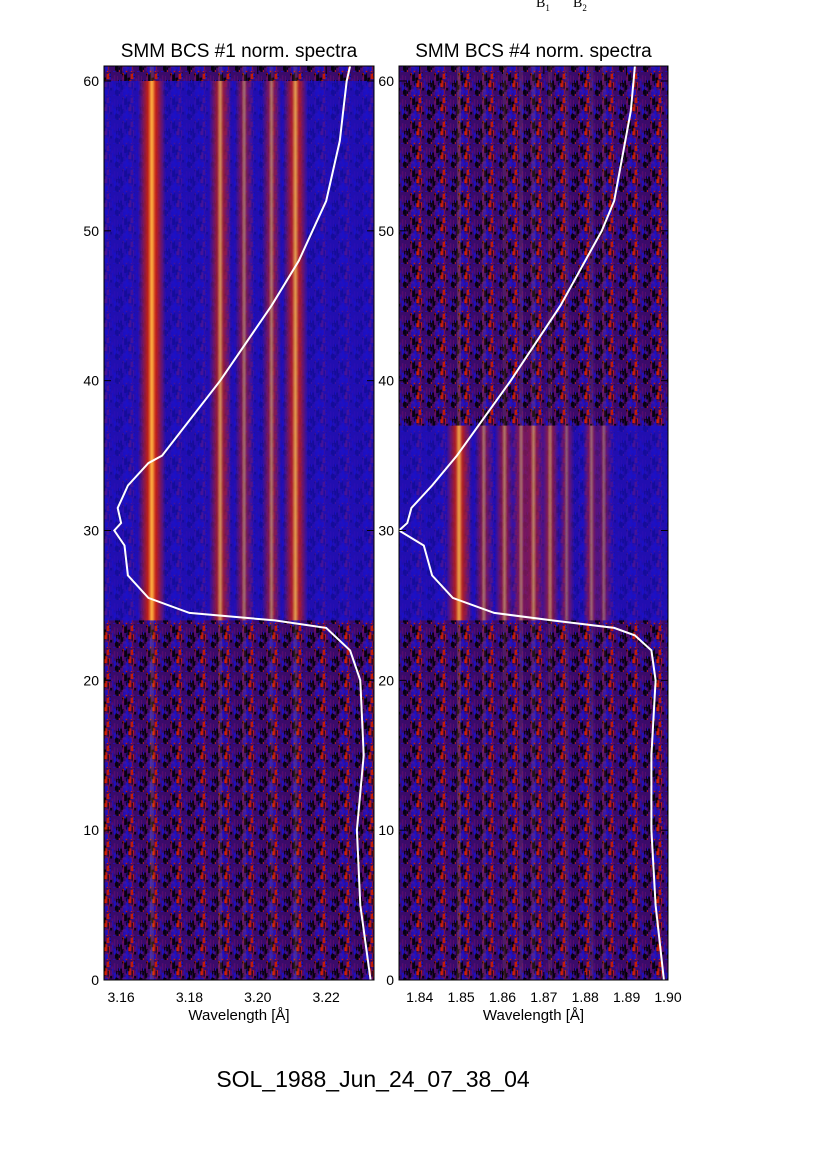 The width and height of the screenshot is (826, 1169). Describe the element at coordinates (543, 997) in the screenshot. I see `x-tick-label: 1.87` at that location.